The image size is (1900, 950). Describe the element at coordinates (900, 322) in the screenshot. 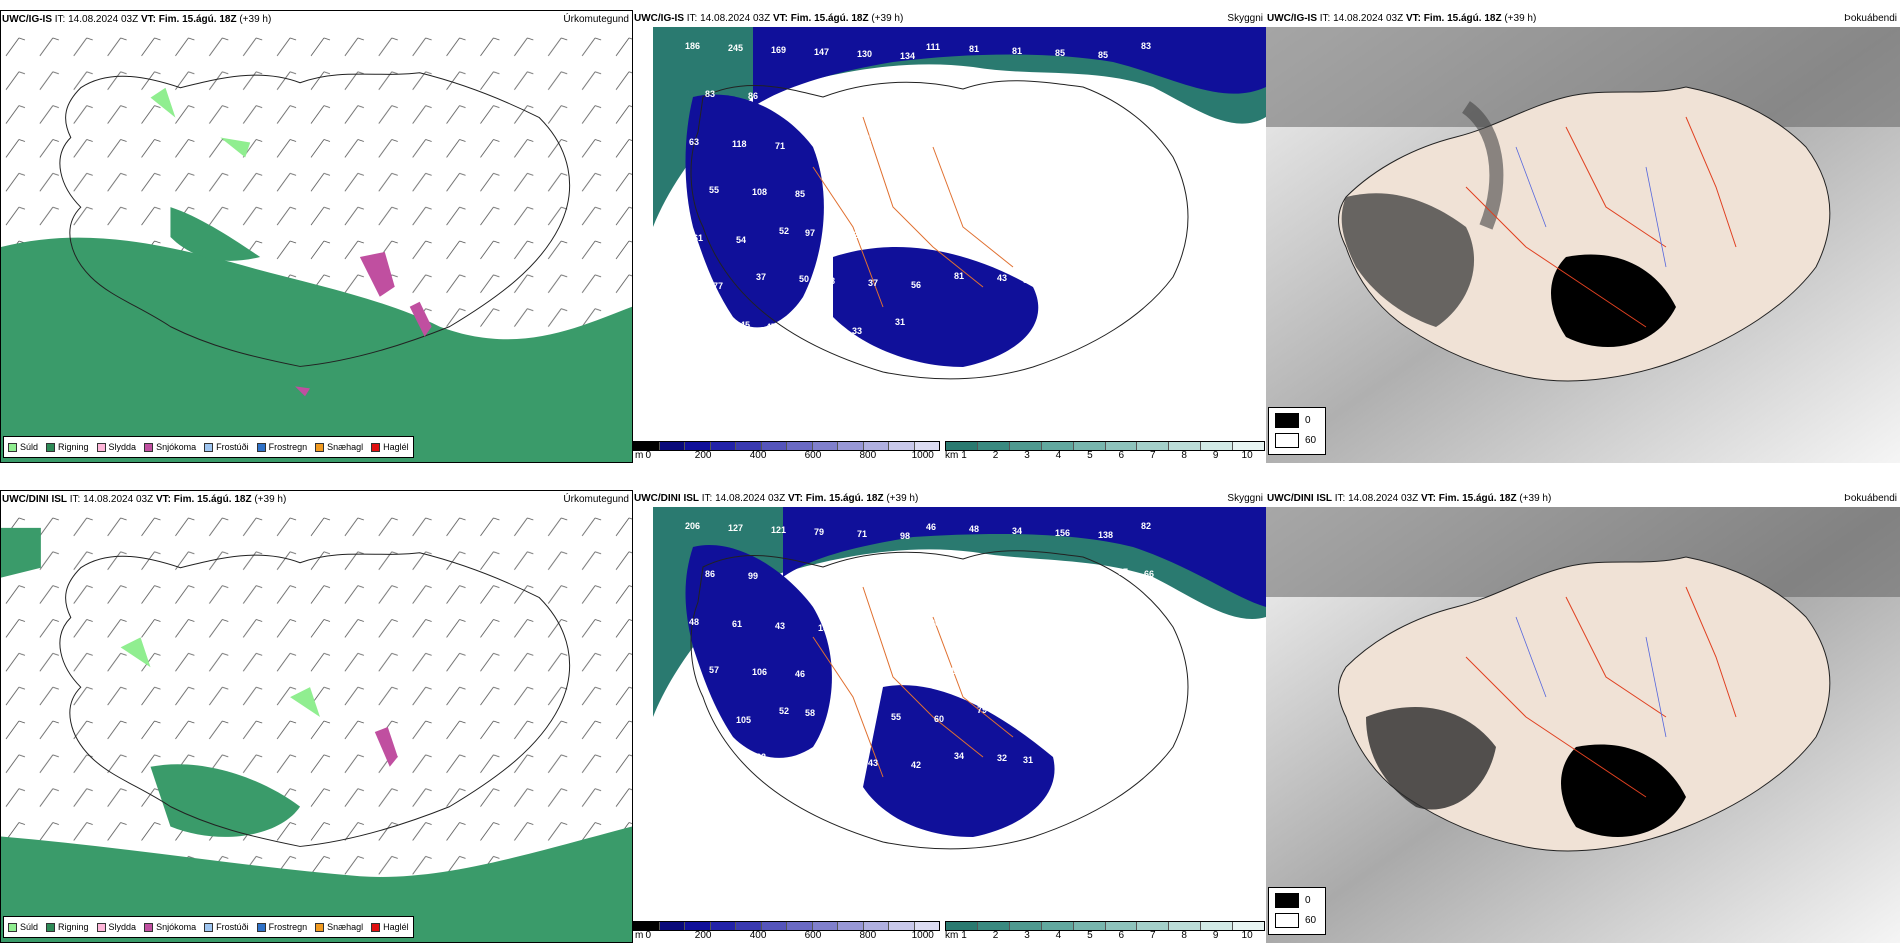

I see `cloud-base-label: 31` at that location.